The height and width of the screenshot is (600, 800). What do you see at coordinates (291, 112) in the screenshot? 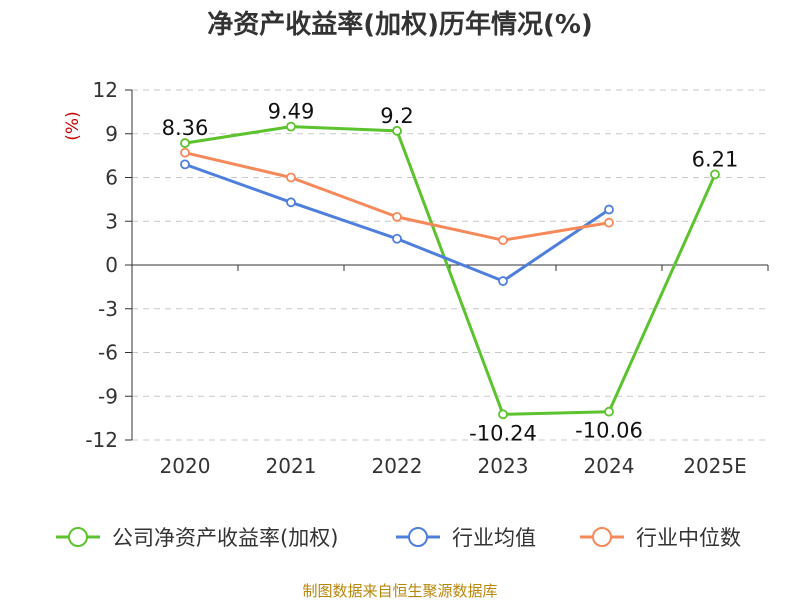
I see `data-label: 9.49` at bounding box center [291, 112].